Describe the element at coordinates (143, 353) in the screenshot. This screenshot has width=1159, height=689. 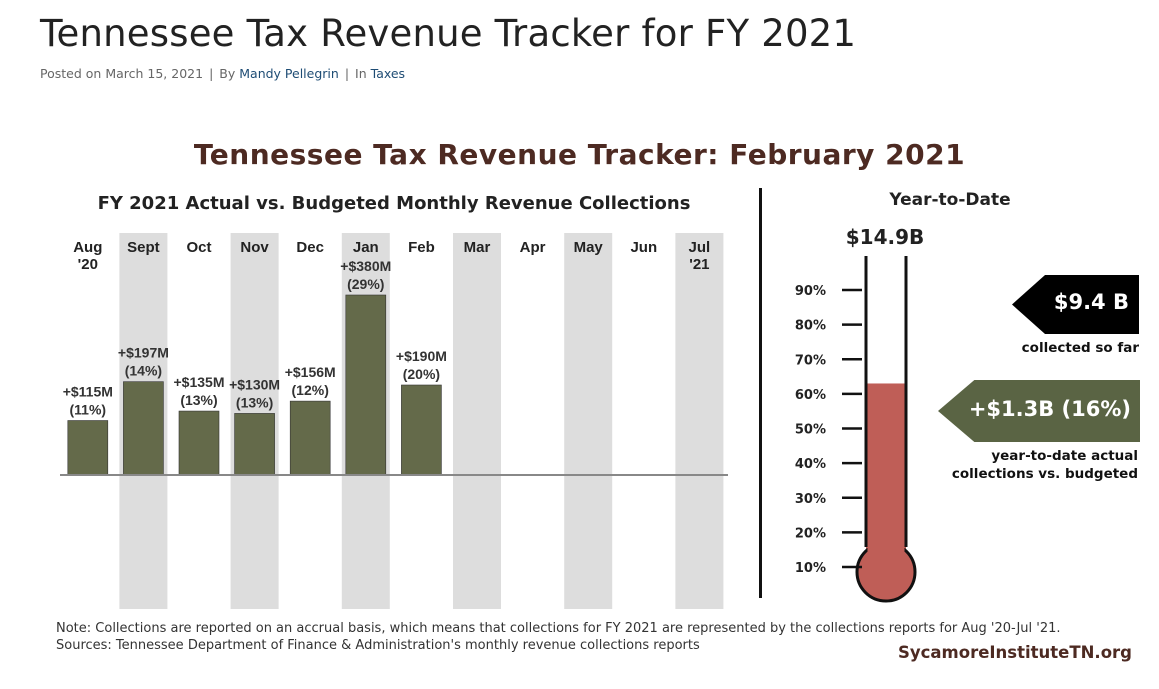
I see `bar-value-label: +$197M` at that location.